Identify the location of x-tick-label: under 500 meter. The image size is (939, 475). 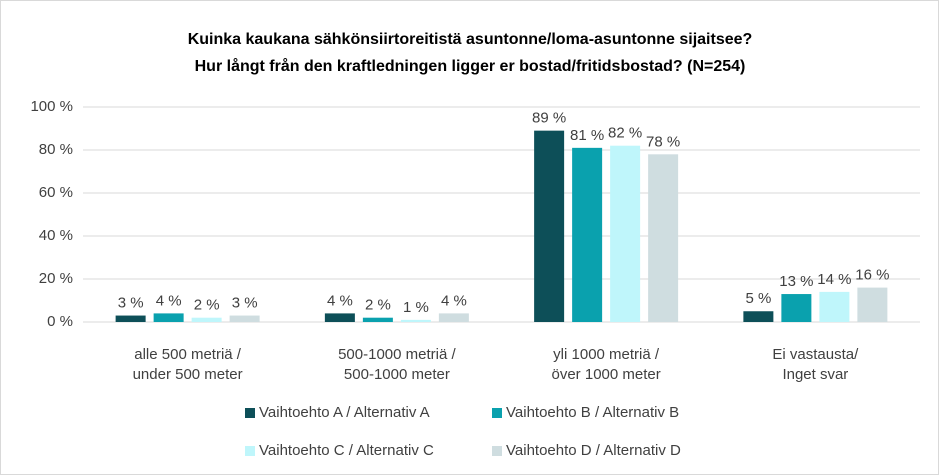
(188, 374).